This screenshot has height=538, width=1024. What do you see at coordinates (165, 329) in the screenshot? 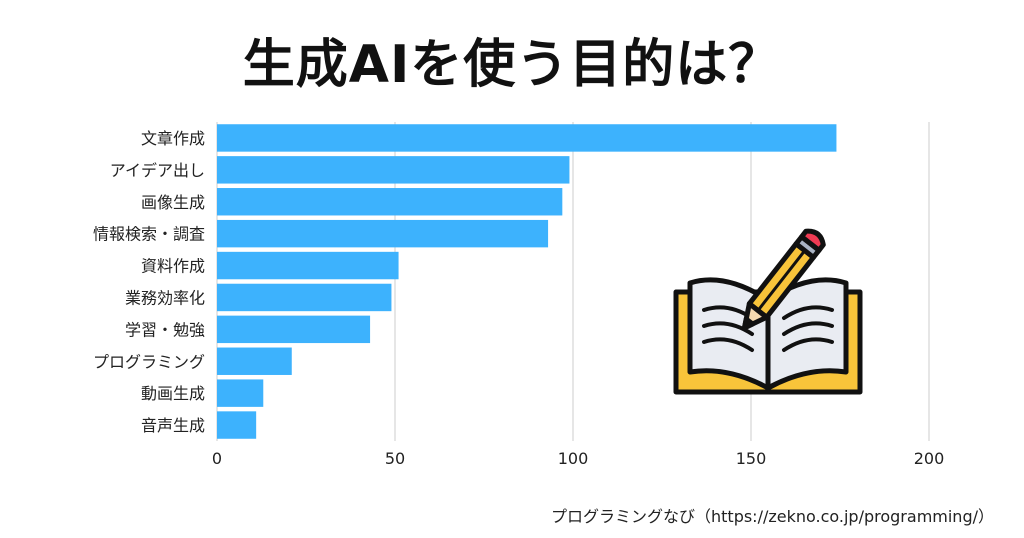
I see `category-label: 学習・勉強` at bounding box center [165, 329].